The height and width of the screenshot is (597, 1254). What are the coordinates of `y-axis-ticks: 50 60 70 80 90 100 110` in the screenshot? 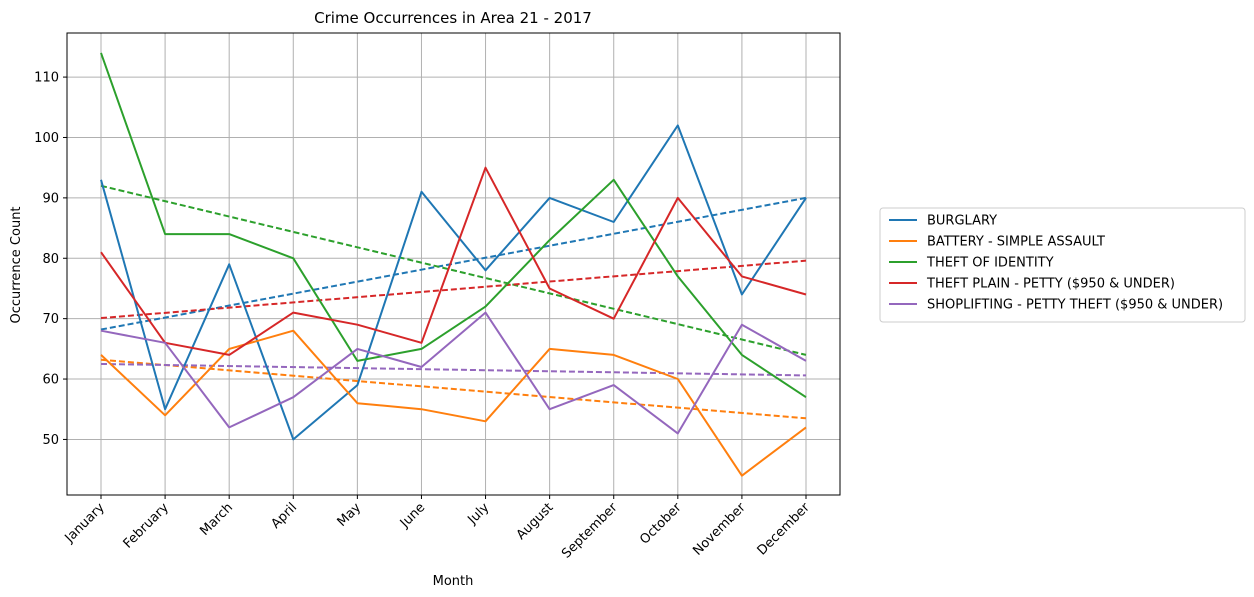 It's located at (50, 259).